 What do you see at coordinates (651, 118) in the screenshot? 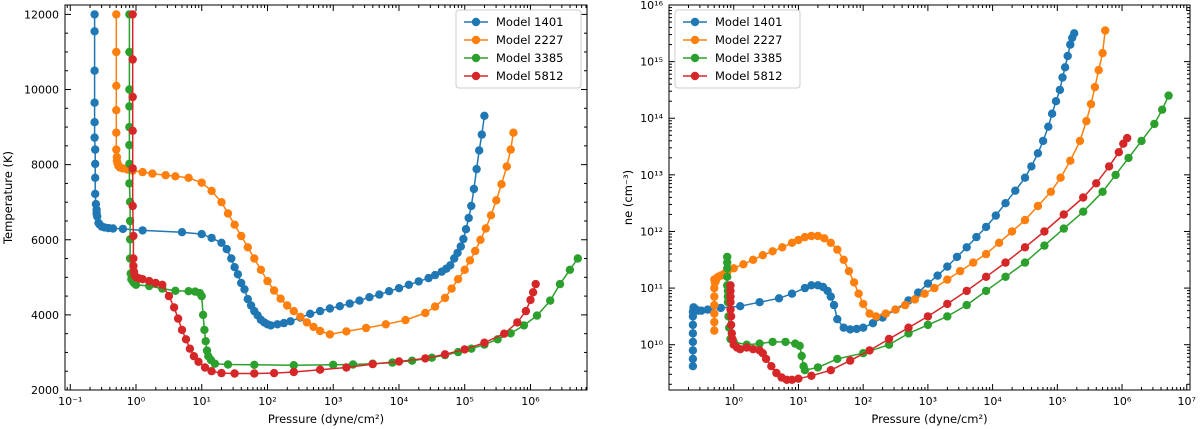
I see `y-tick-label: 10¹⁴` at bounding box center [651, 118].